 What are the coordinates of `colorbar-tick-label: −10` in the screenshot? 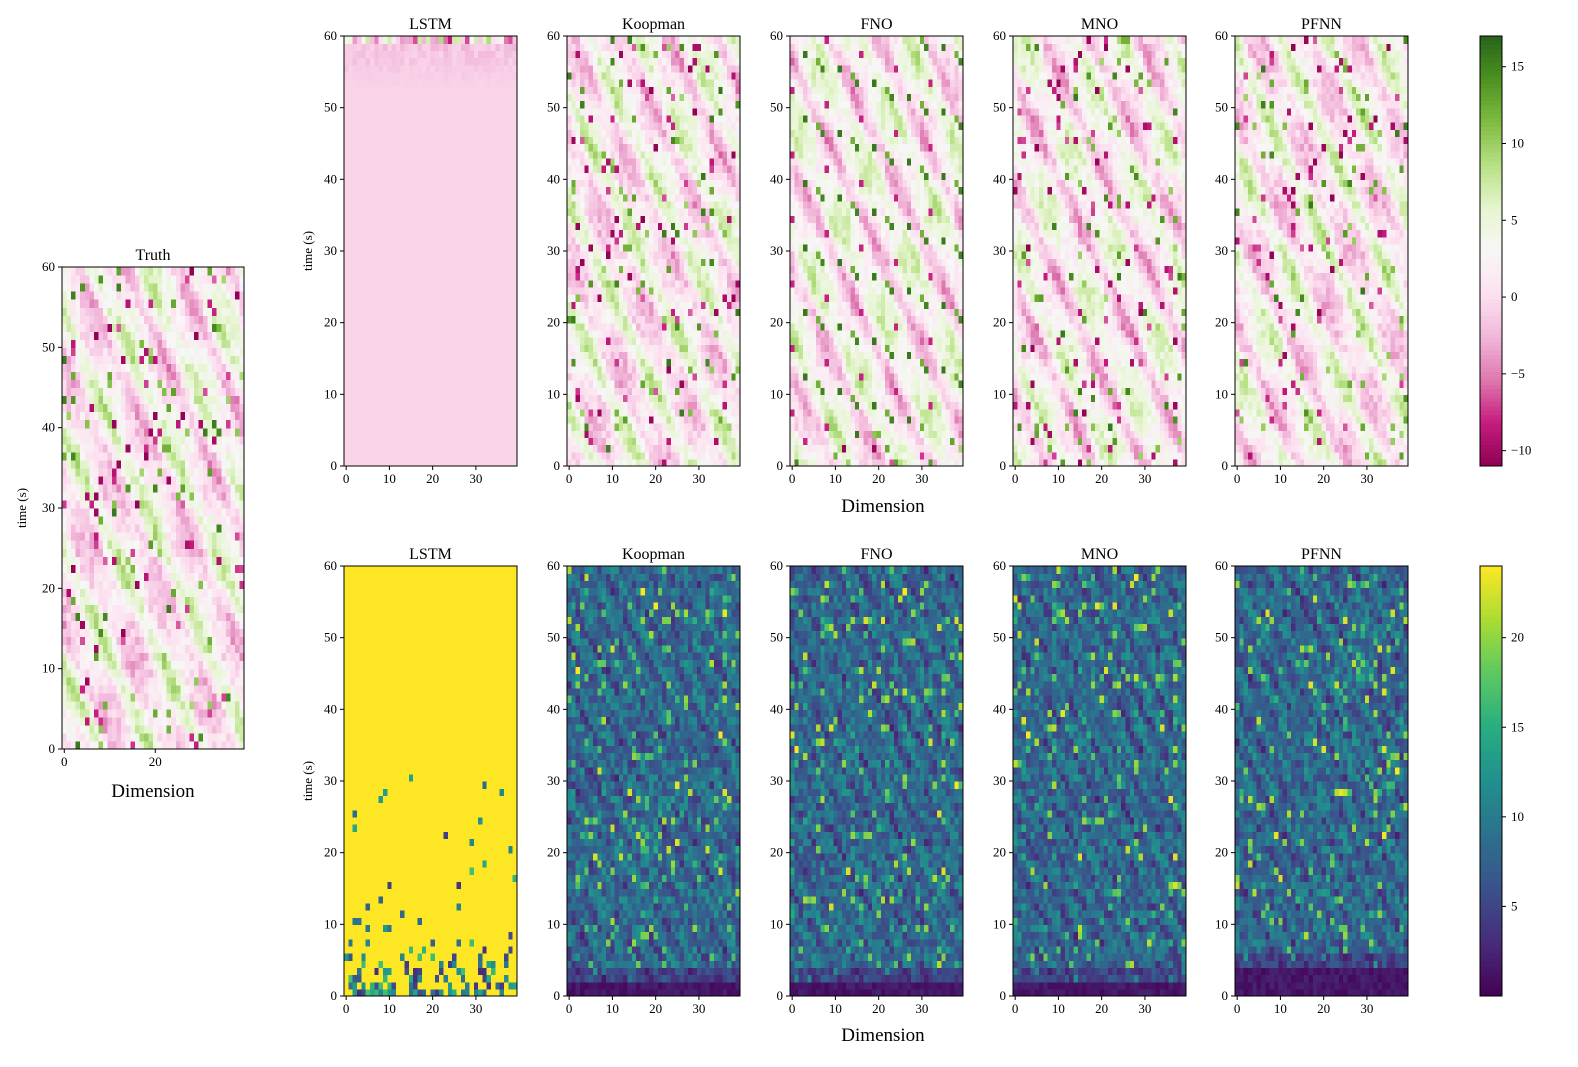 It's located at (1521, 450).